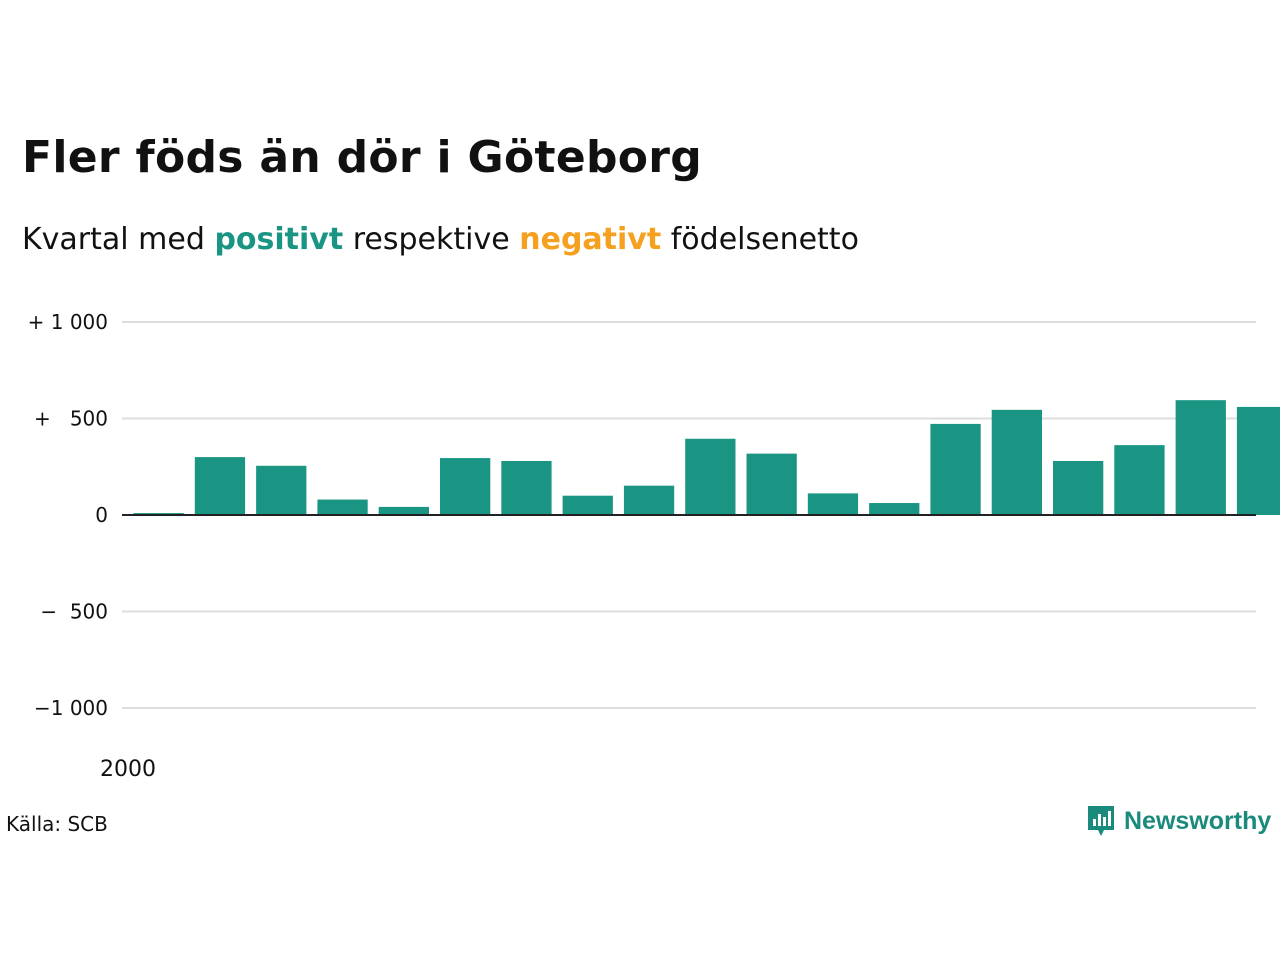 Image resolution: width=1280 pixels, height=960 pixels. I want to click on y-axis-labels: + 1 000 + 500 0 − 500 −1 000, so click(68, 515).